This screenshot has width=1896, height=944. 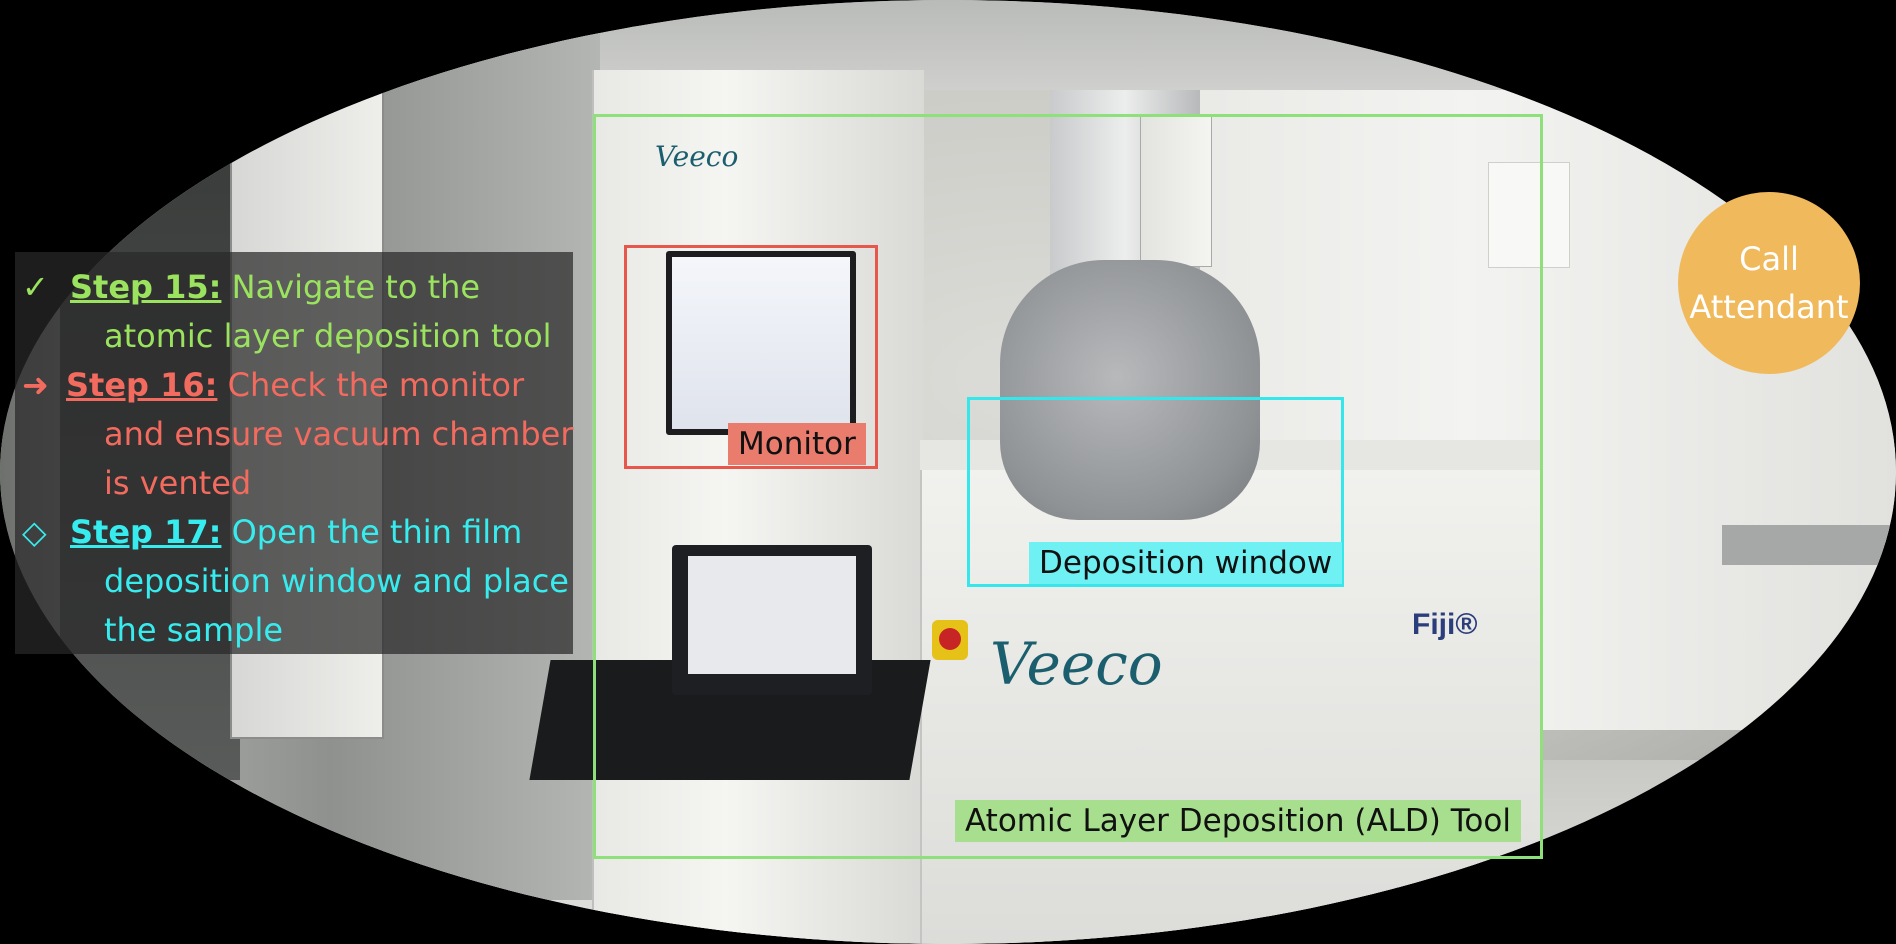 I want to click on fiji-model-label: Fiji®, so click(x=1445, y=624).